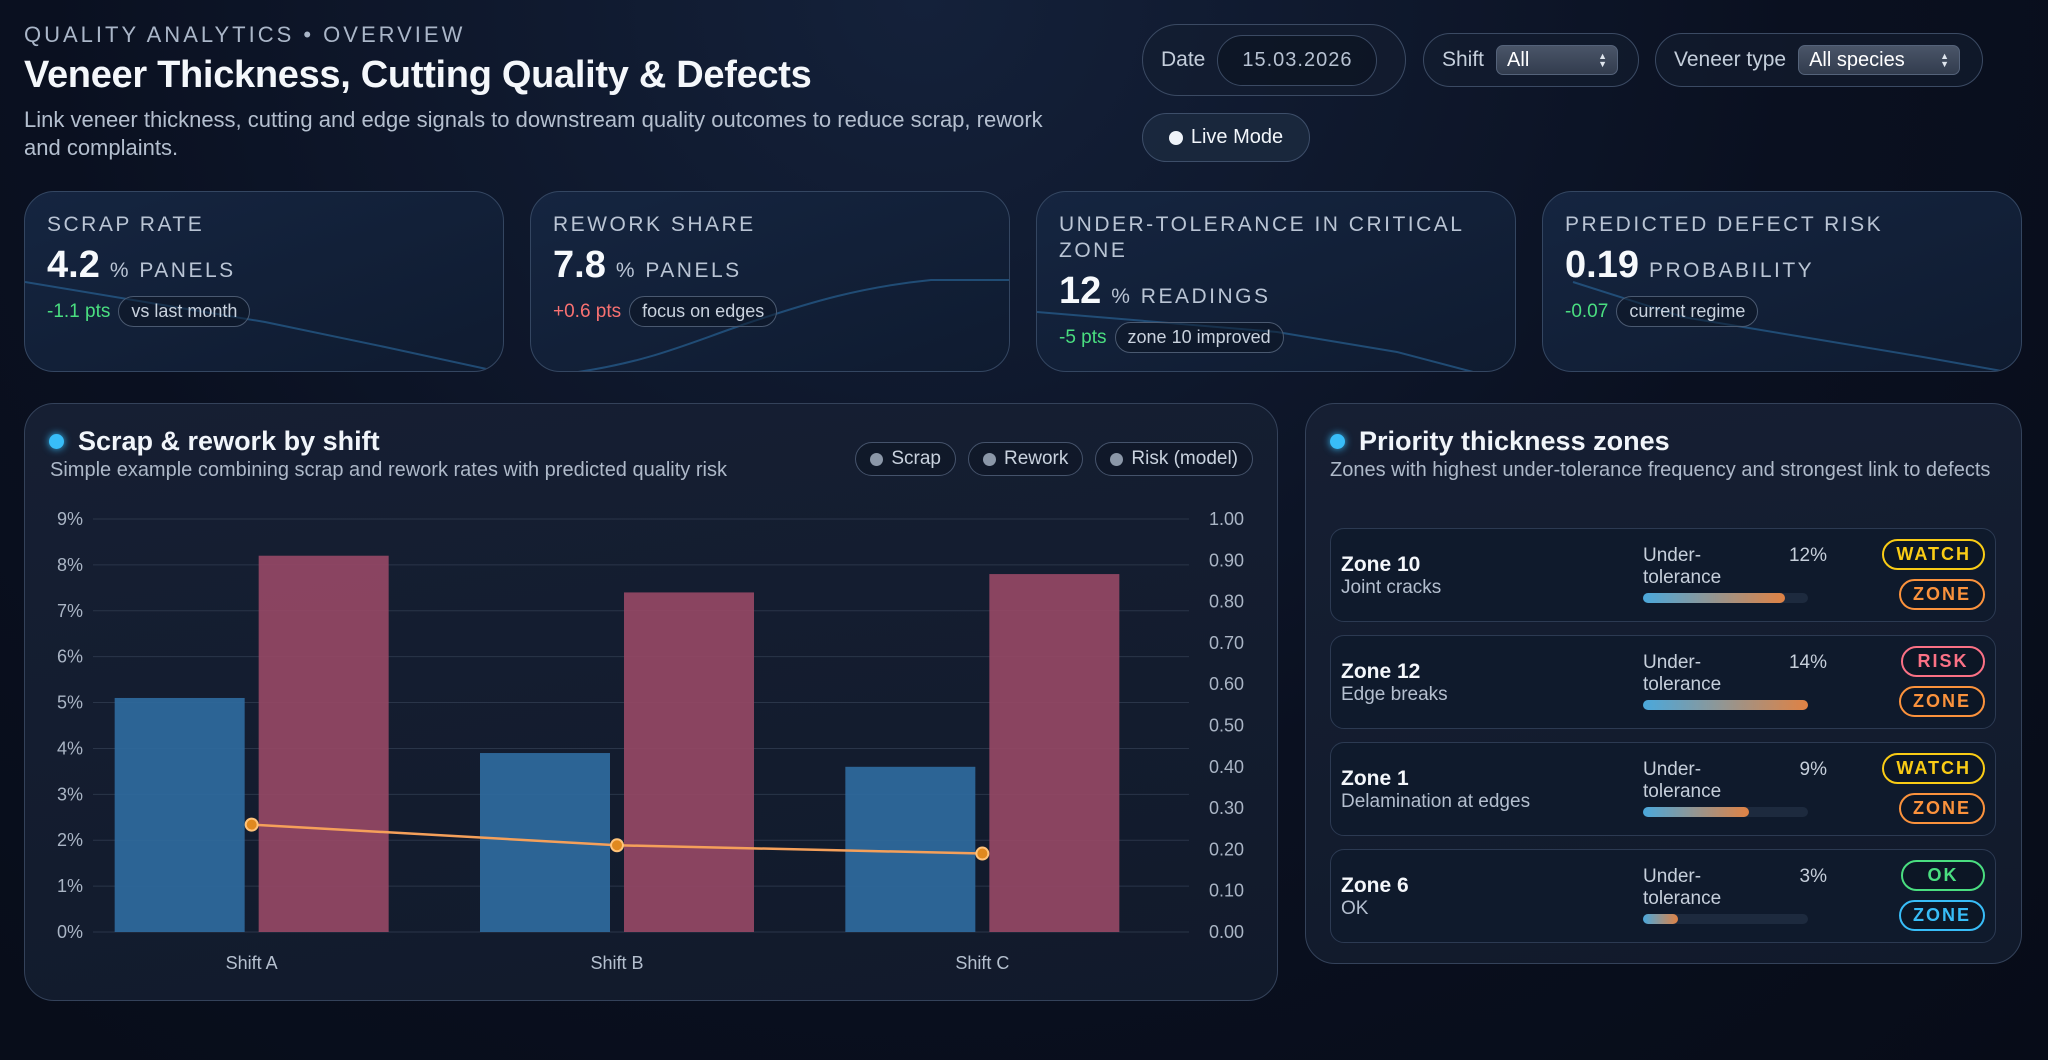  I want to click on y-left-tick-label: 9%, so click(70, 519).